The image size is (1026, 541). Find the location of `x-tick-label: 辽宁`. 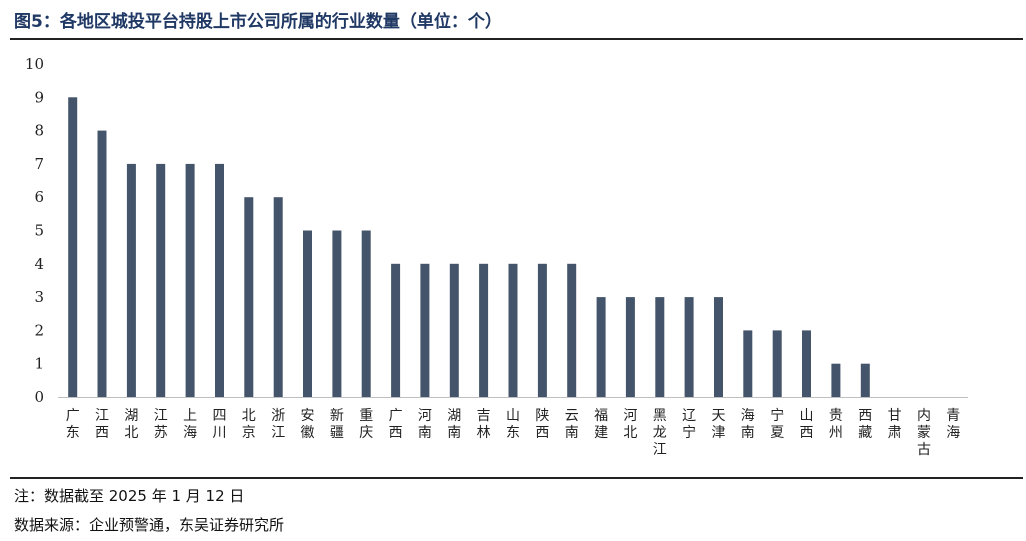

x-tick-label: 辽宁 is located at coordinates (689, 424).